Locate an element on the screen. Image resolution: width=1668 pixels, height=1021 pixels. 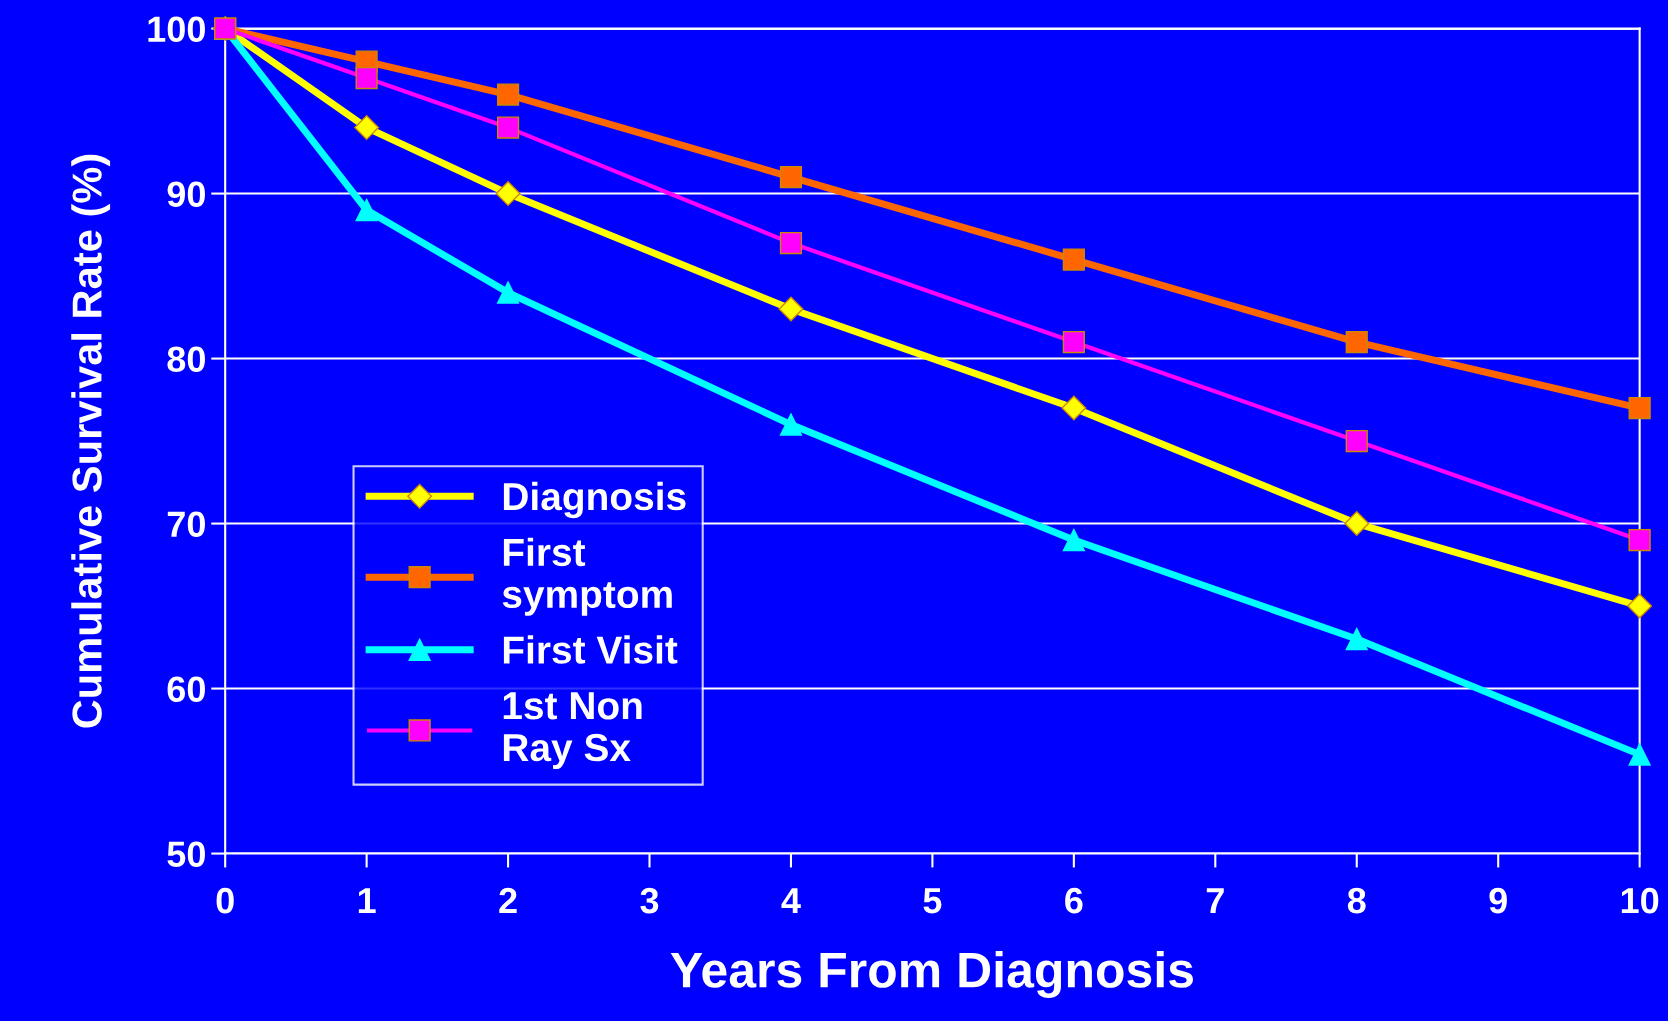
legend-label: Diagnosis is located at coordinates (594, 500).